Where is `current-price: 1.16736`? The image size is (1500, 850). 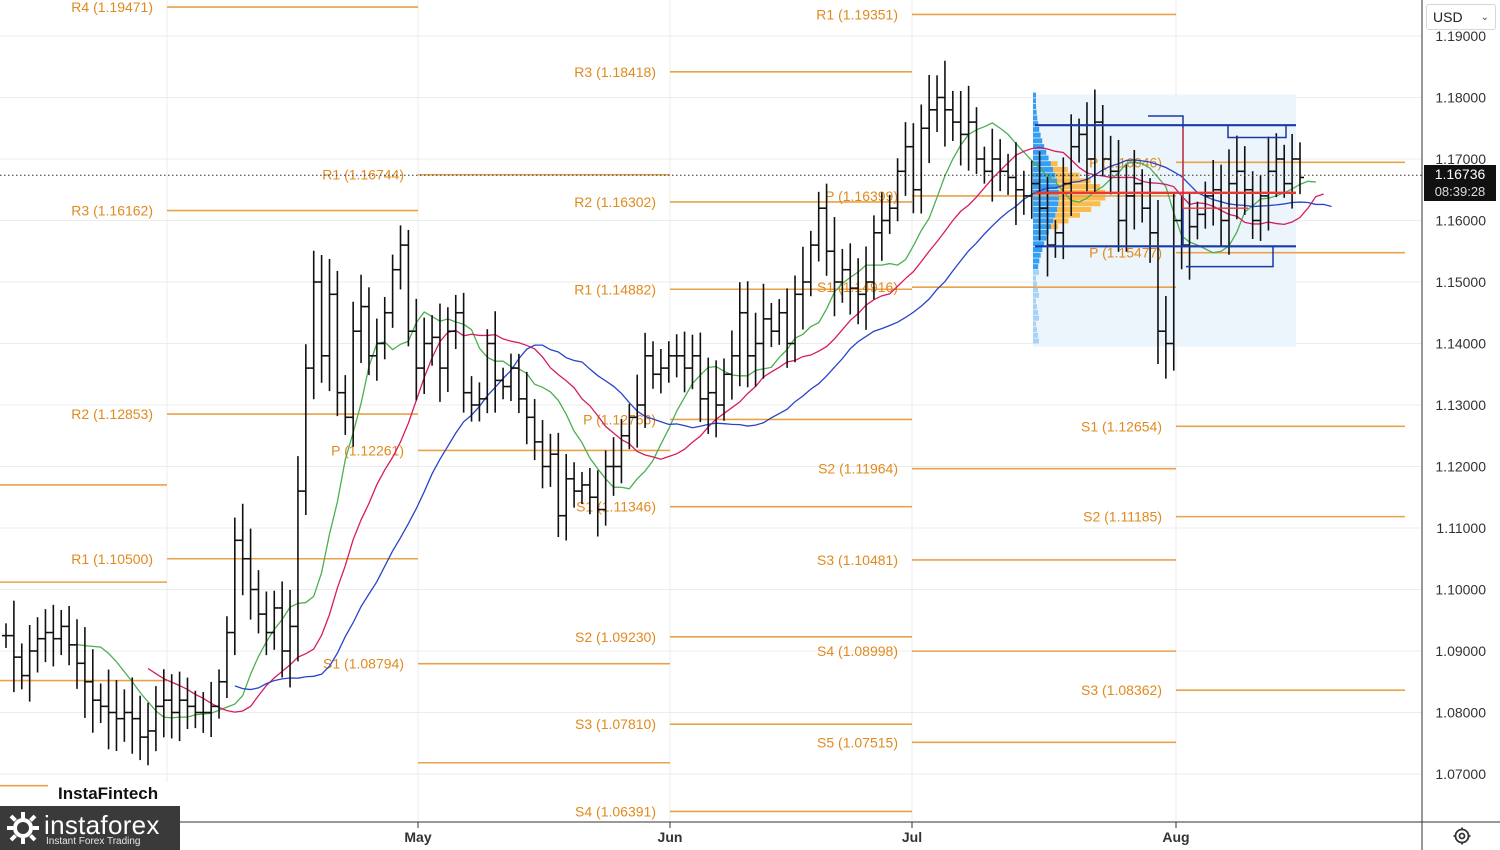
current-price: 1.16736 is located at coordinates (1460, 174).